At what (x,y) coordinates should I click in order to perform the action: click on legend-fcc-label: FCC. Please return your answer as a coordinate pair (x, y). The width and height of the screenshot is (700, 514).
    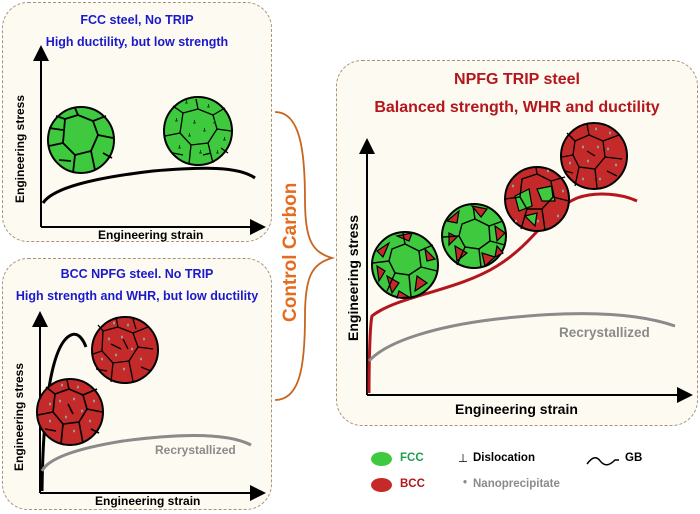
    Looking at the image, I should click on (412, 458).